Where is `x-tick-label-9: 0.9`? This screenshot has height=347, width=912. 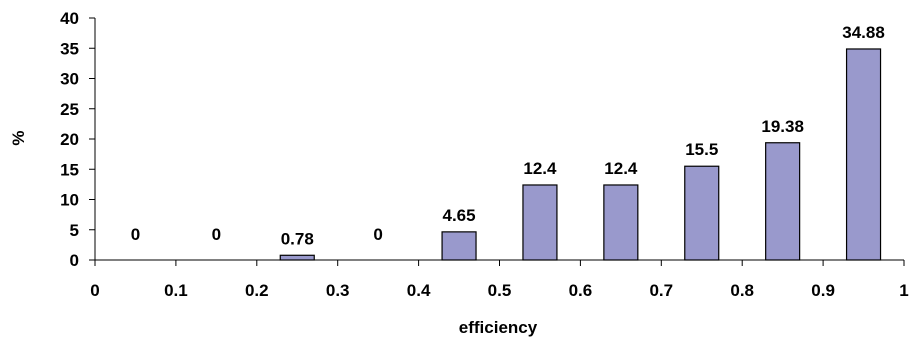
x-tick-label-9: 0.9 is located at coordinates (823, 290).